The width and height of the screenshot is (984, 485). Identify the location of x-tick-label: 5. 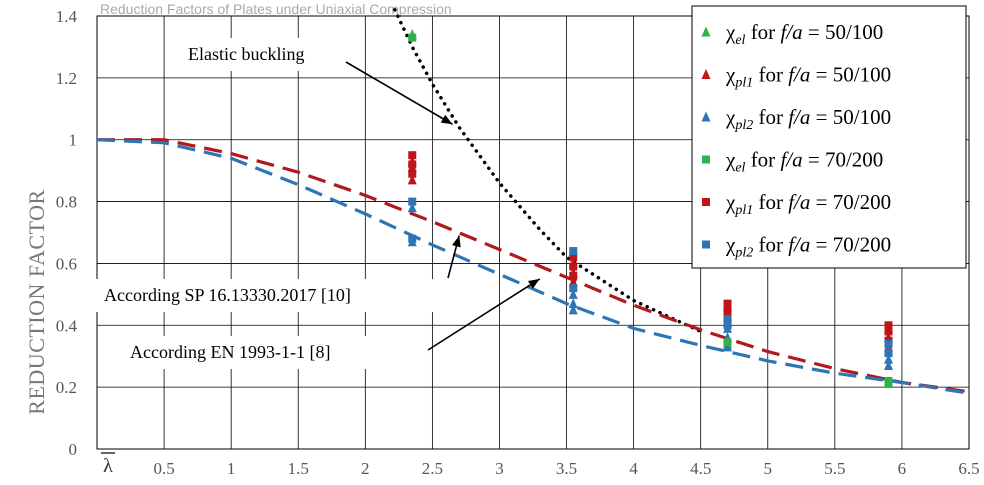
(768, 468).